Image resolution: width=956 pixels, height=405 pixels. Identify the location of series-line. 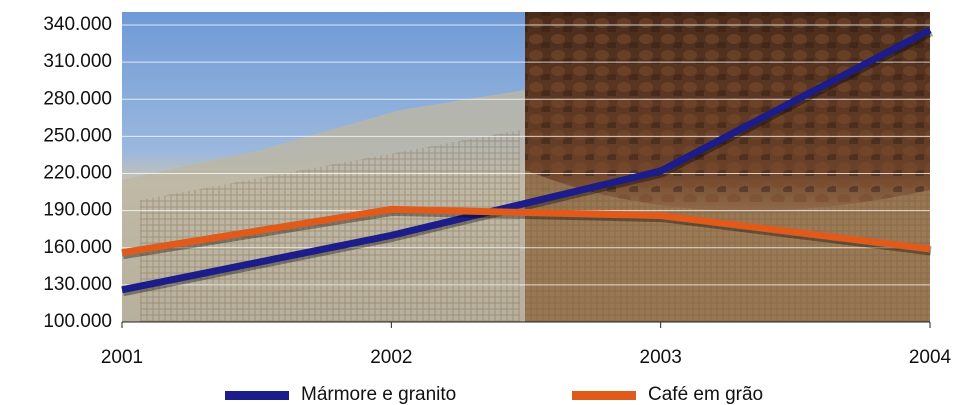
(526, 231).